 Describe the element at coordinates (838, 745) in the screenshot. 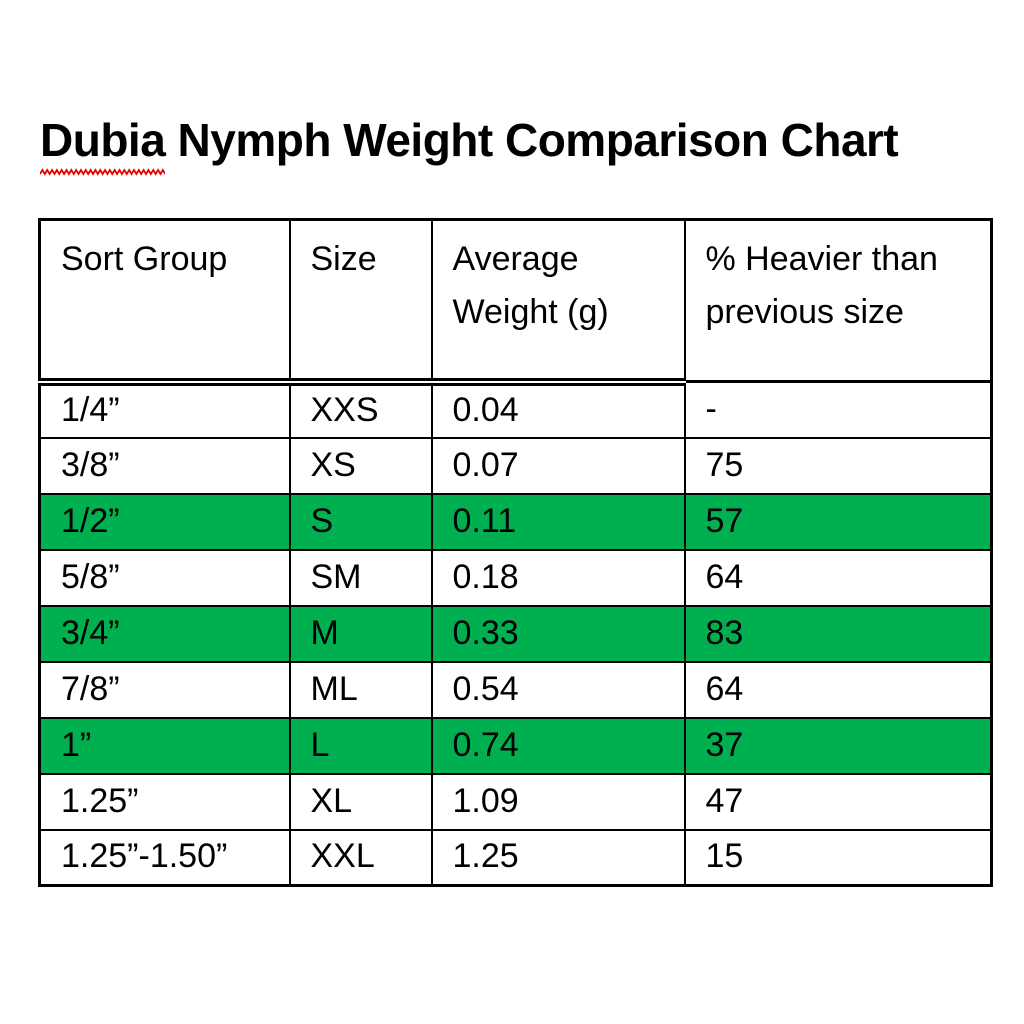

I see `cell-percent-heavier: 37` at that location.